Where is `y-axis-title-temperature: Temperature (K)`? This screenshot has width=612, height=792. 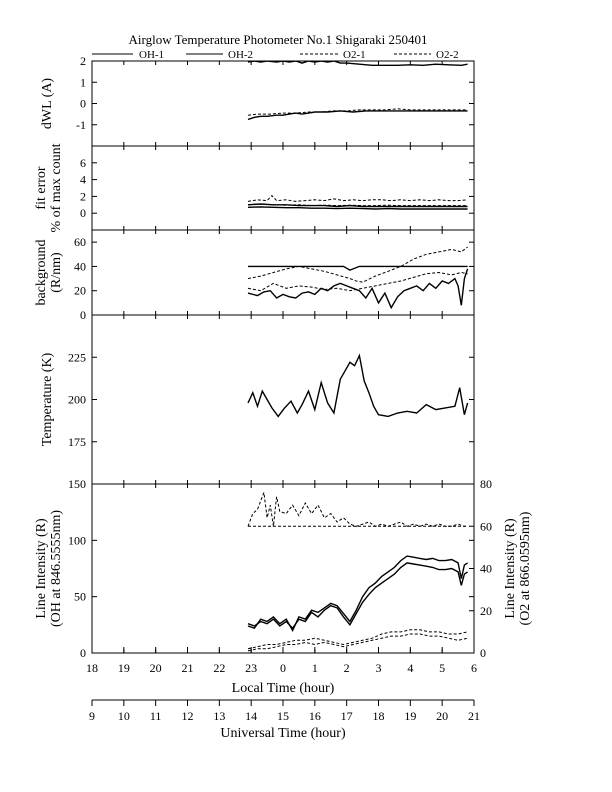
y-axis-title-temperature: Temperature (K) is located at coordinates (47, 399).